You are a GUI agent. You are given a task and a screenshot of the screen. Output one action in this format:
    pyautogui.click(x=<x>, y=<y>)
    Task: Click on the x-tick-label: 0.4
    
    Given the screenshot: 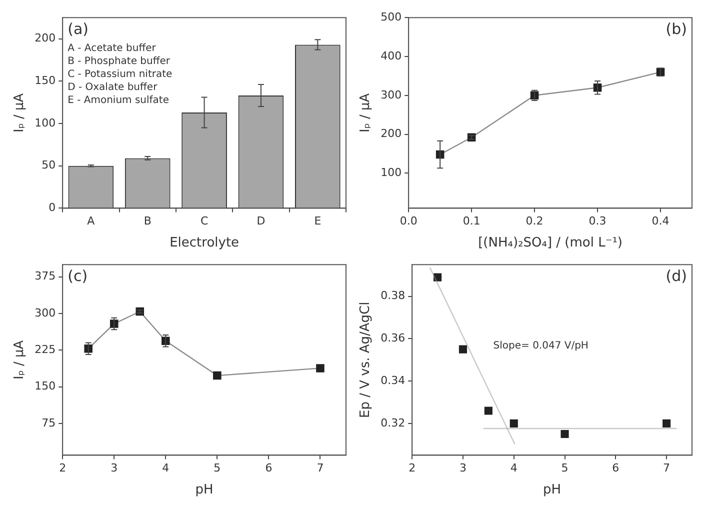 What is the action you would take?
    pyautogui.click(x=661, y=221)
    